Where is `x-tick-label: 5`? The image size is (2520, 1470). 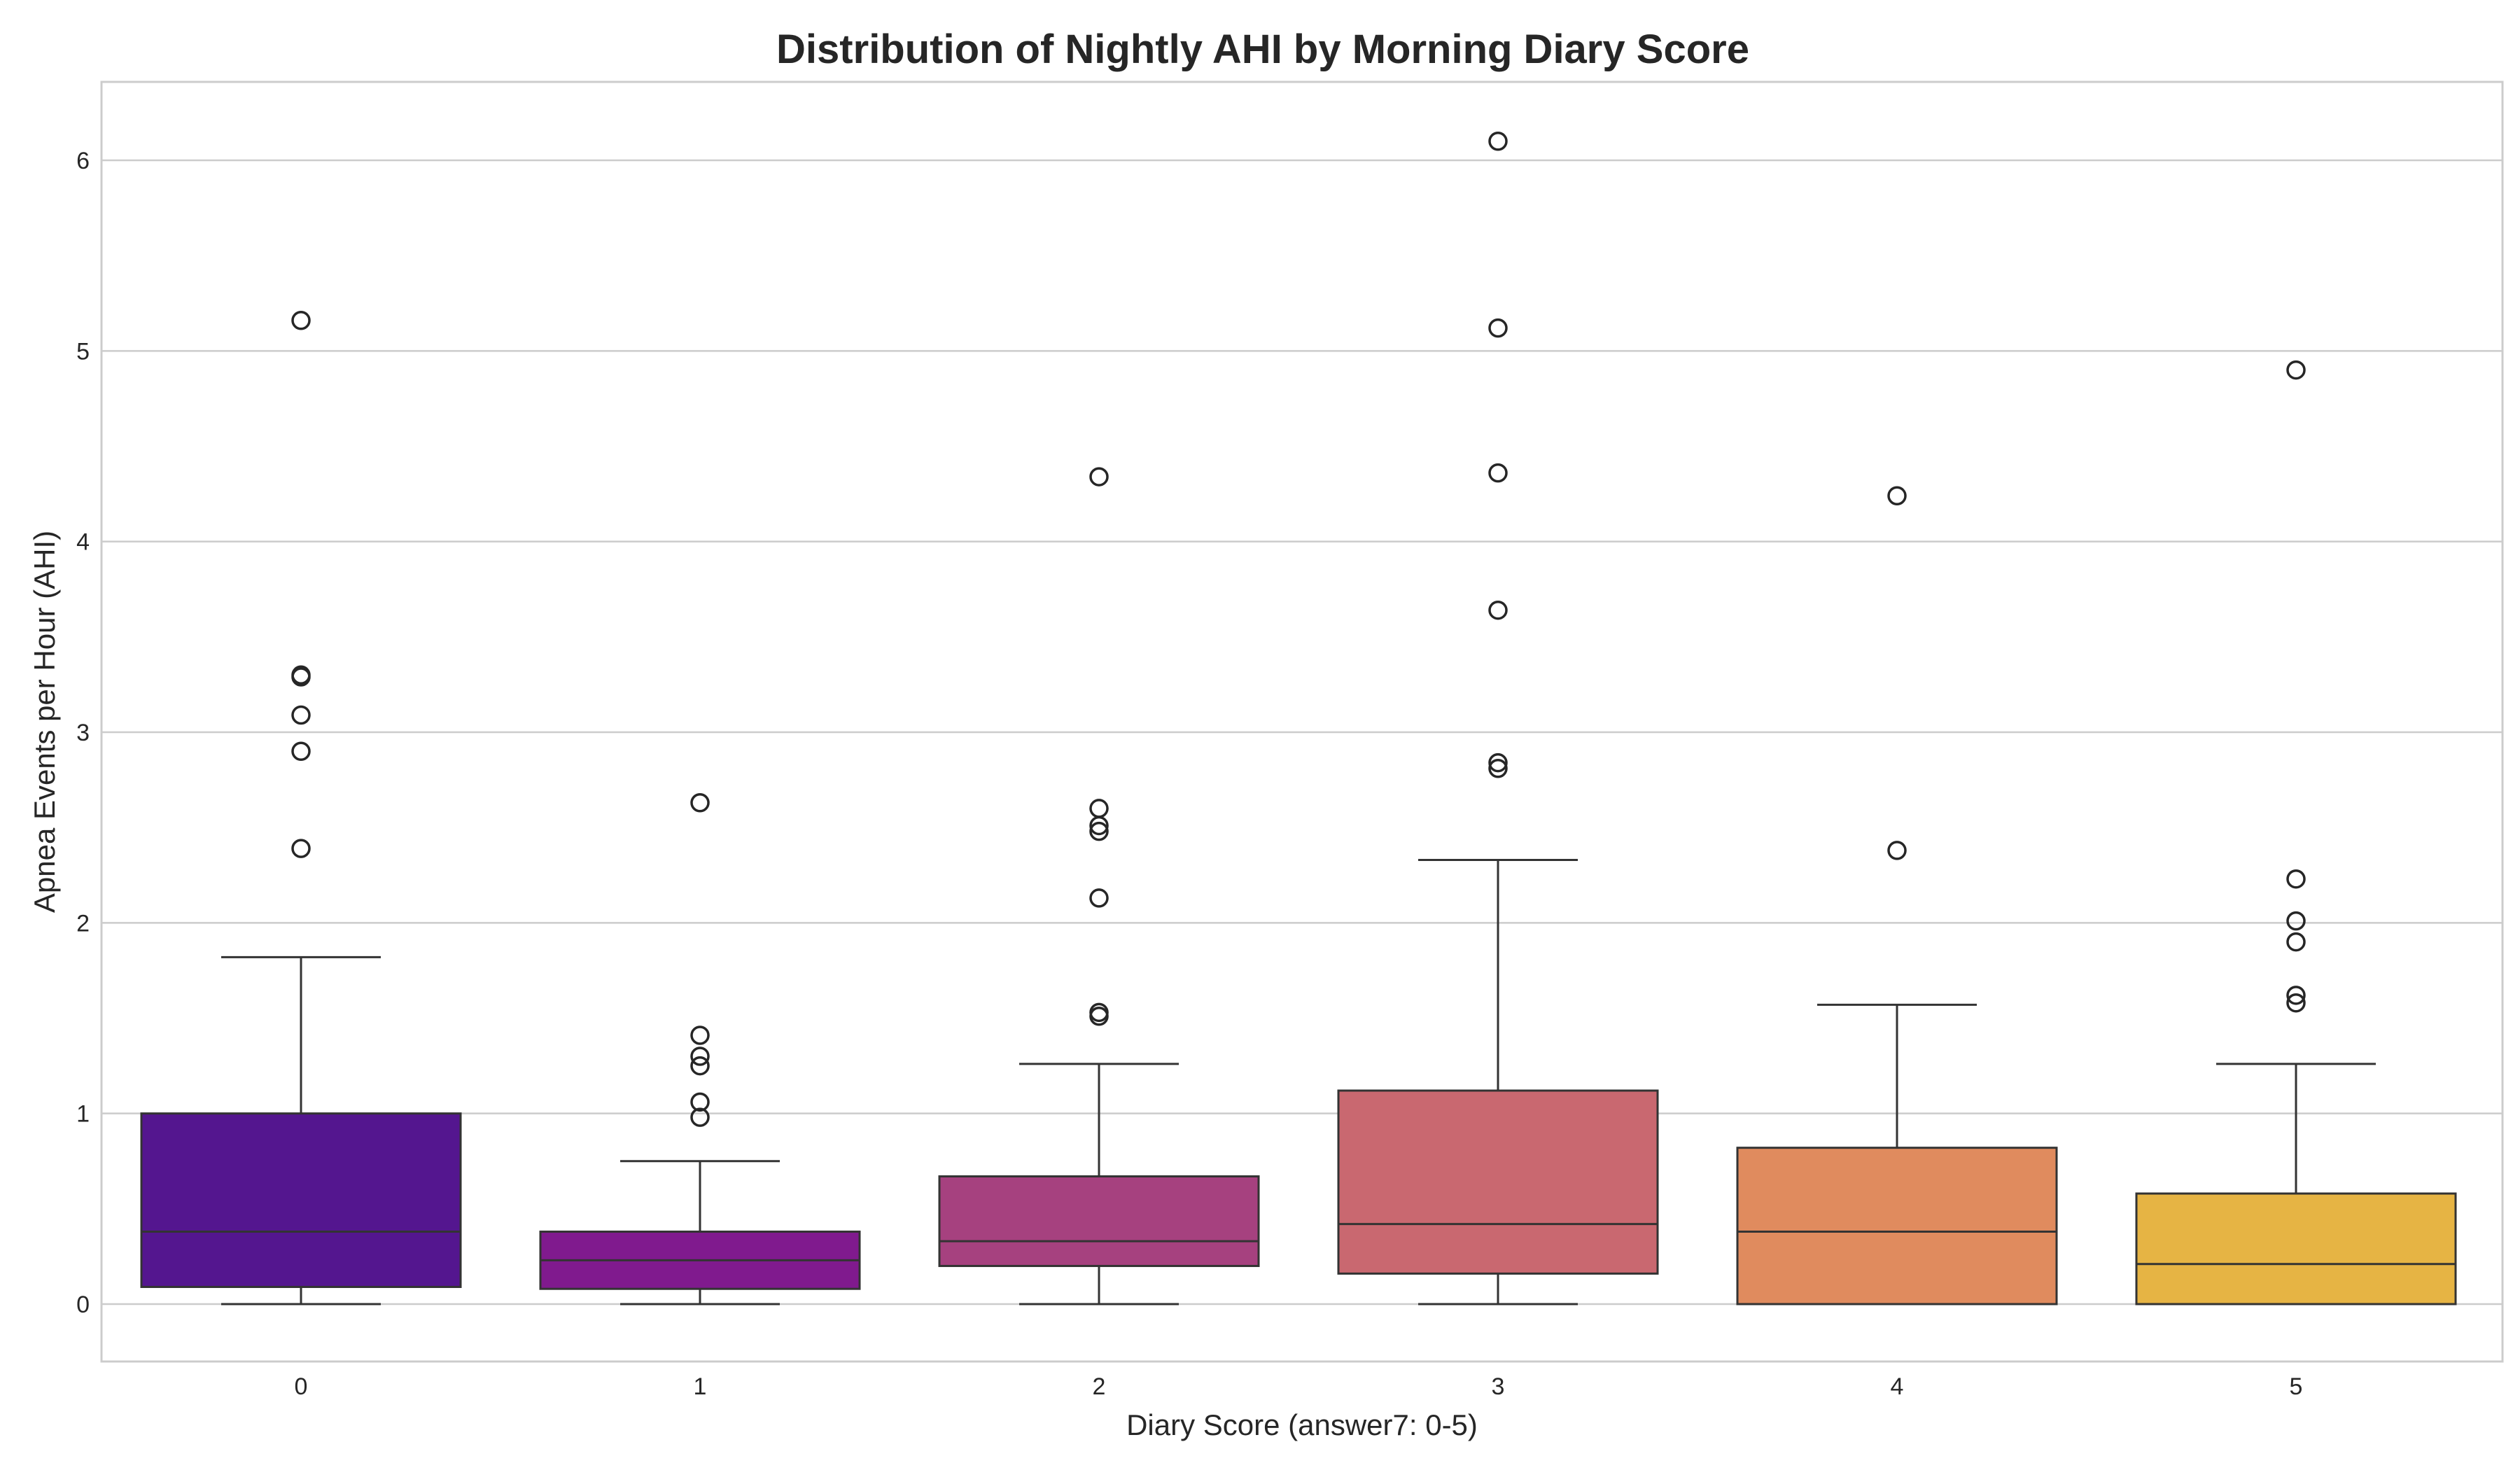
x-tick-label: 5 is located at coordinates (2296, 1386).